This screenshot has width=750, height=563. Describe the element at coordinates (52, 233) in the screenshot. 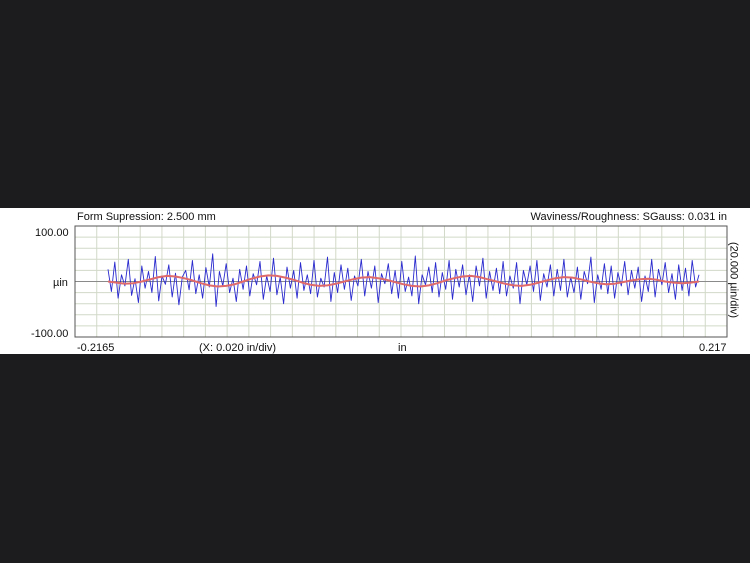

I see `y-top-tick: 100.00` at that location.